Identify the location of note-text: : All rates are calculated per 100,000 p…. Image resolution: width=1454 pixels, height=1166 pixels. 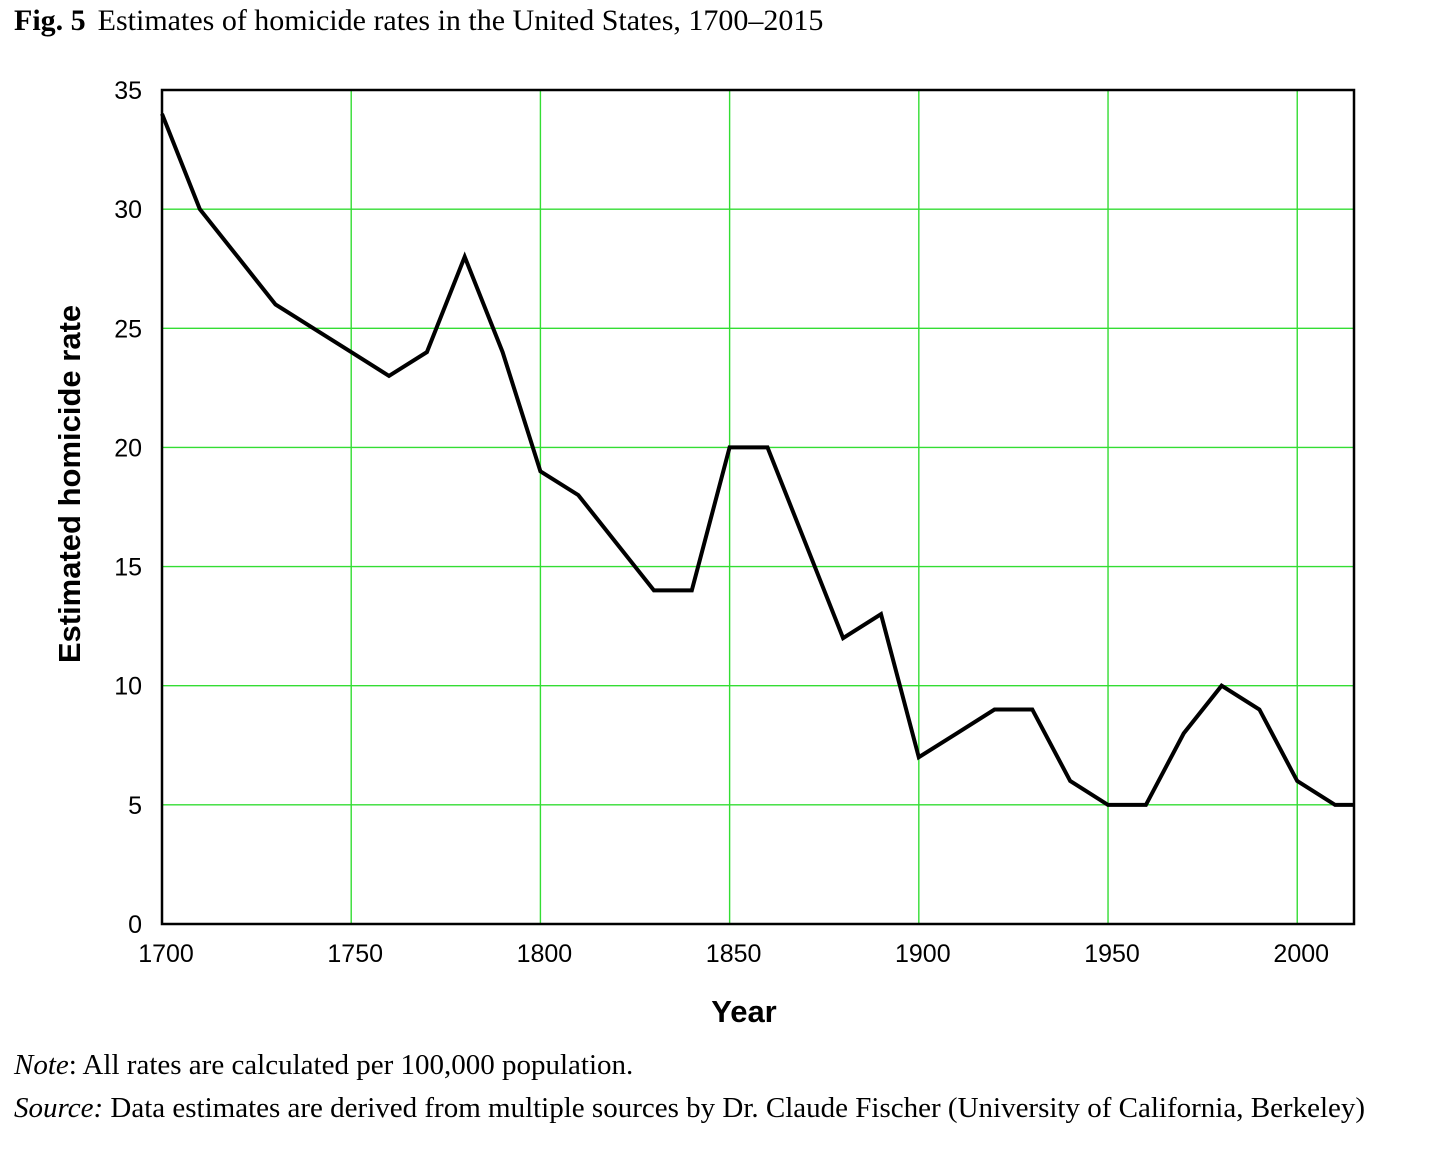
(351, 1065).